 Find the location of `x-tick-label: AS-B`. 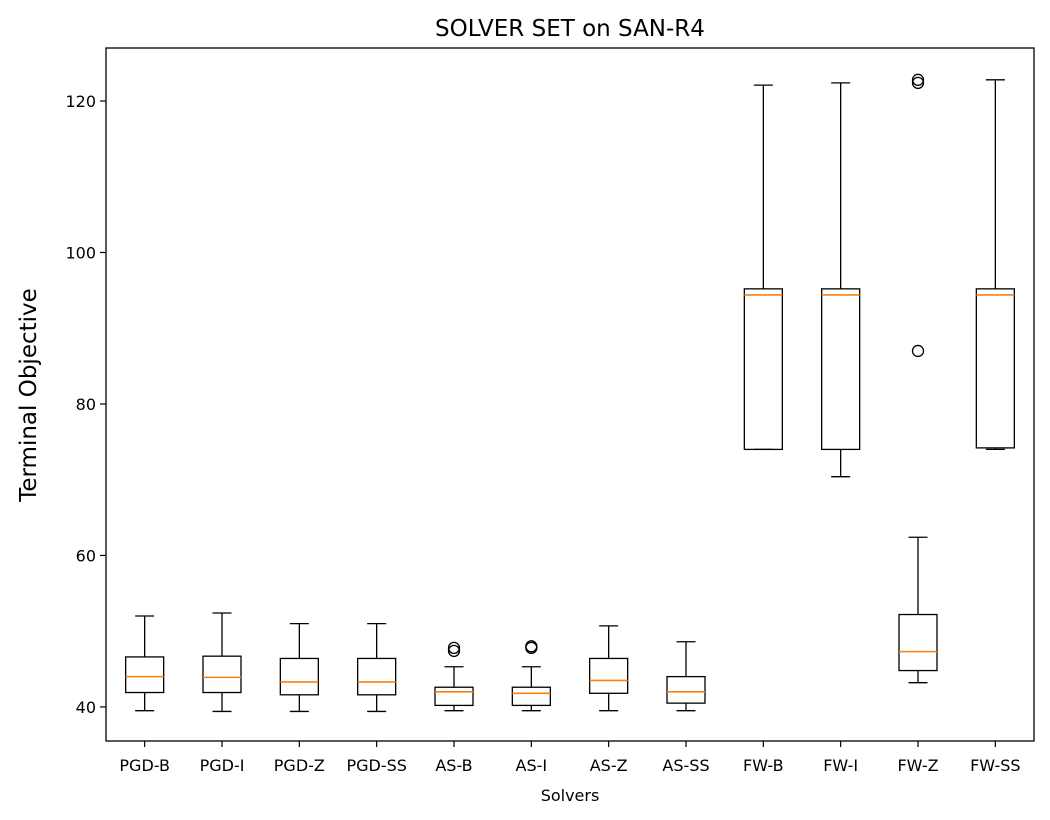

x-tick-label: AS-B is located at coordinates (453, 765).